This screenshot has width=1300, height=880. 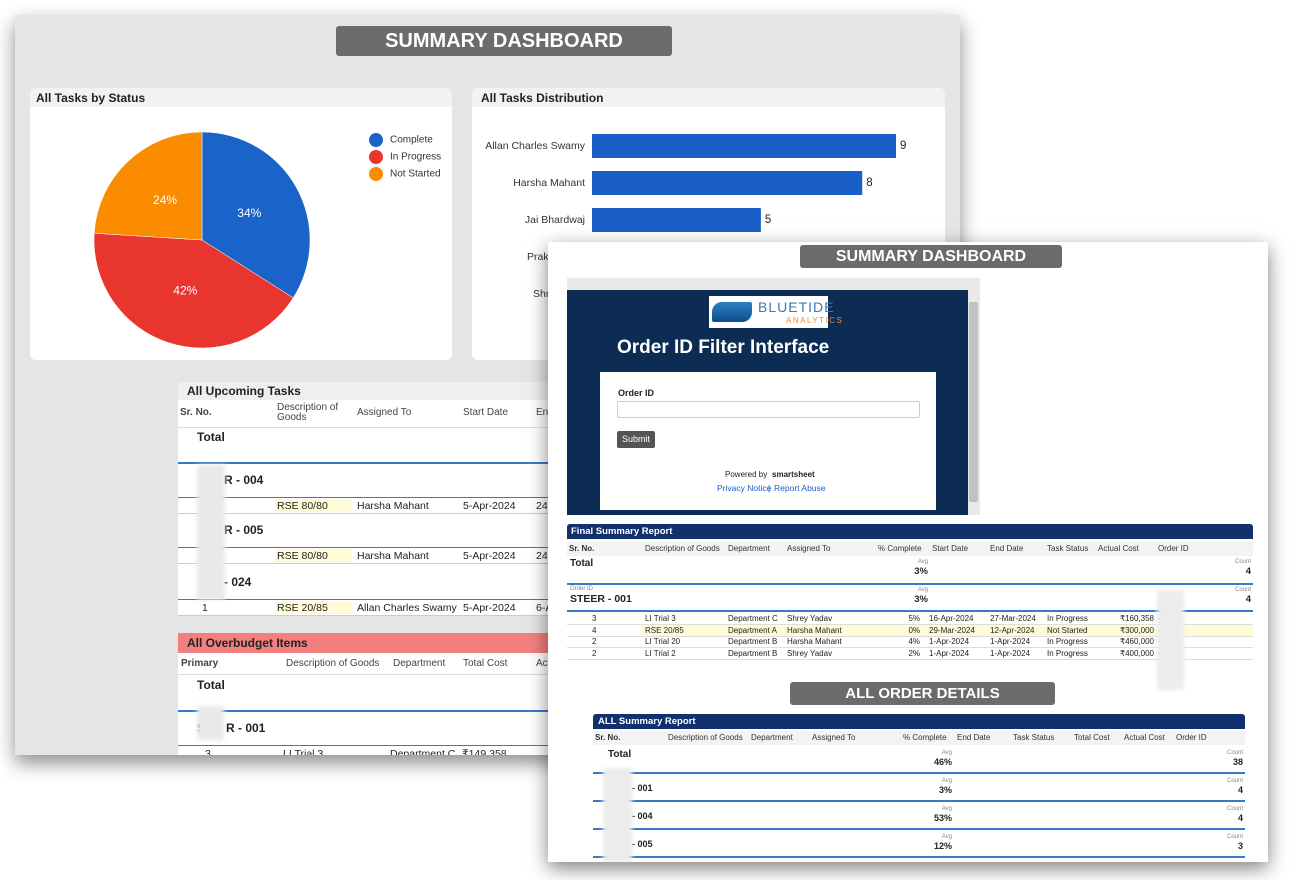 What do you see at coordinates (900, 548) in the screenshot?
I see `column-header: % Complete` at bounding box center [900, 548].